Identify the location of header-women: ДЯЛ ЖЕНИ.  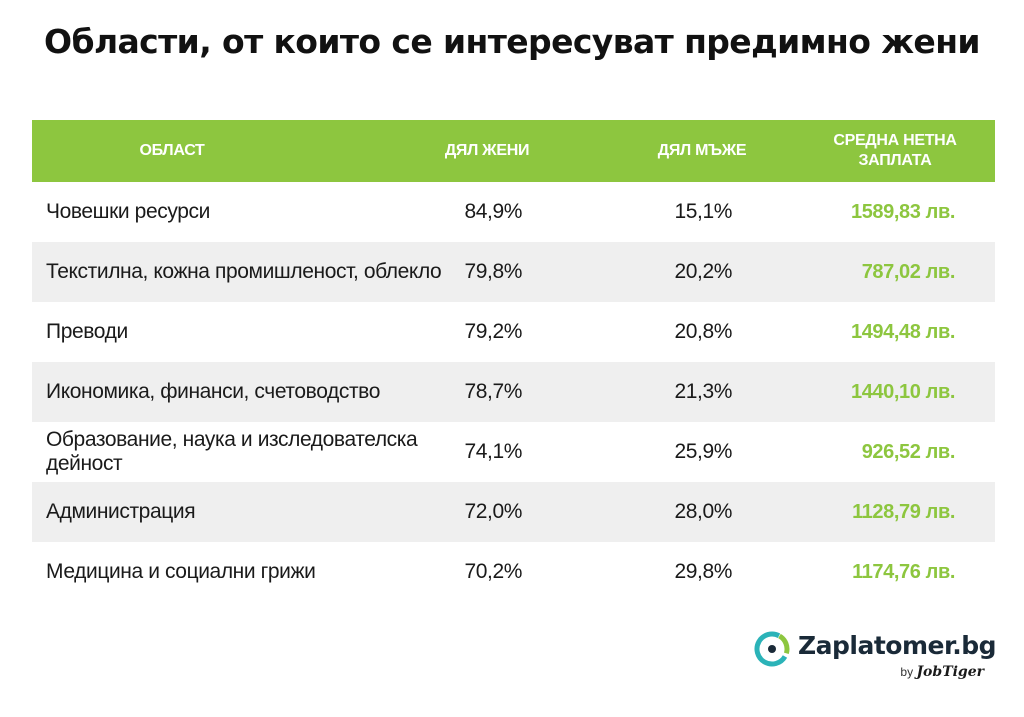
(487, 150).